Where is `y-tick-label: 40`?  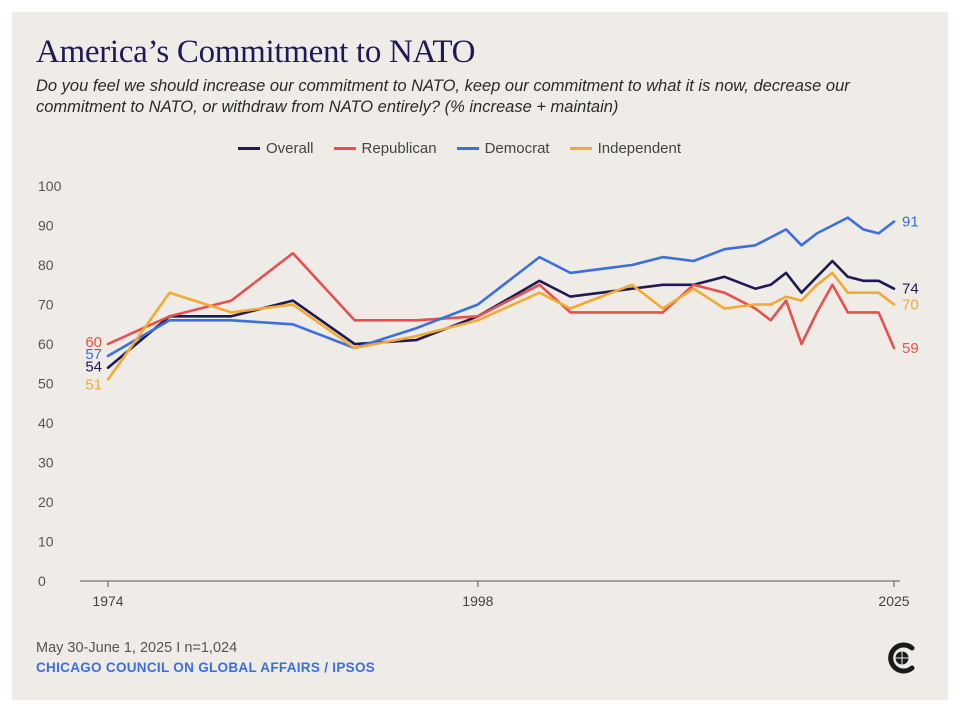
y-tick-label: 40 is located at coordinates (46, 423).